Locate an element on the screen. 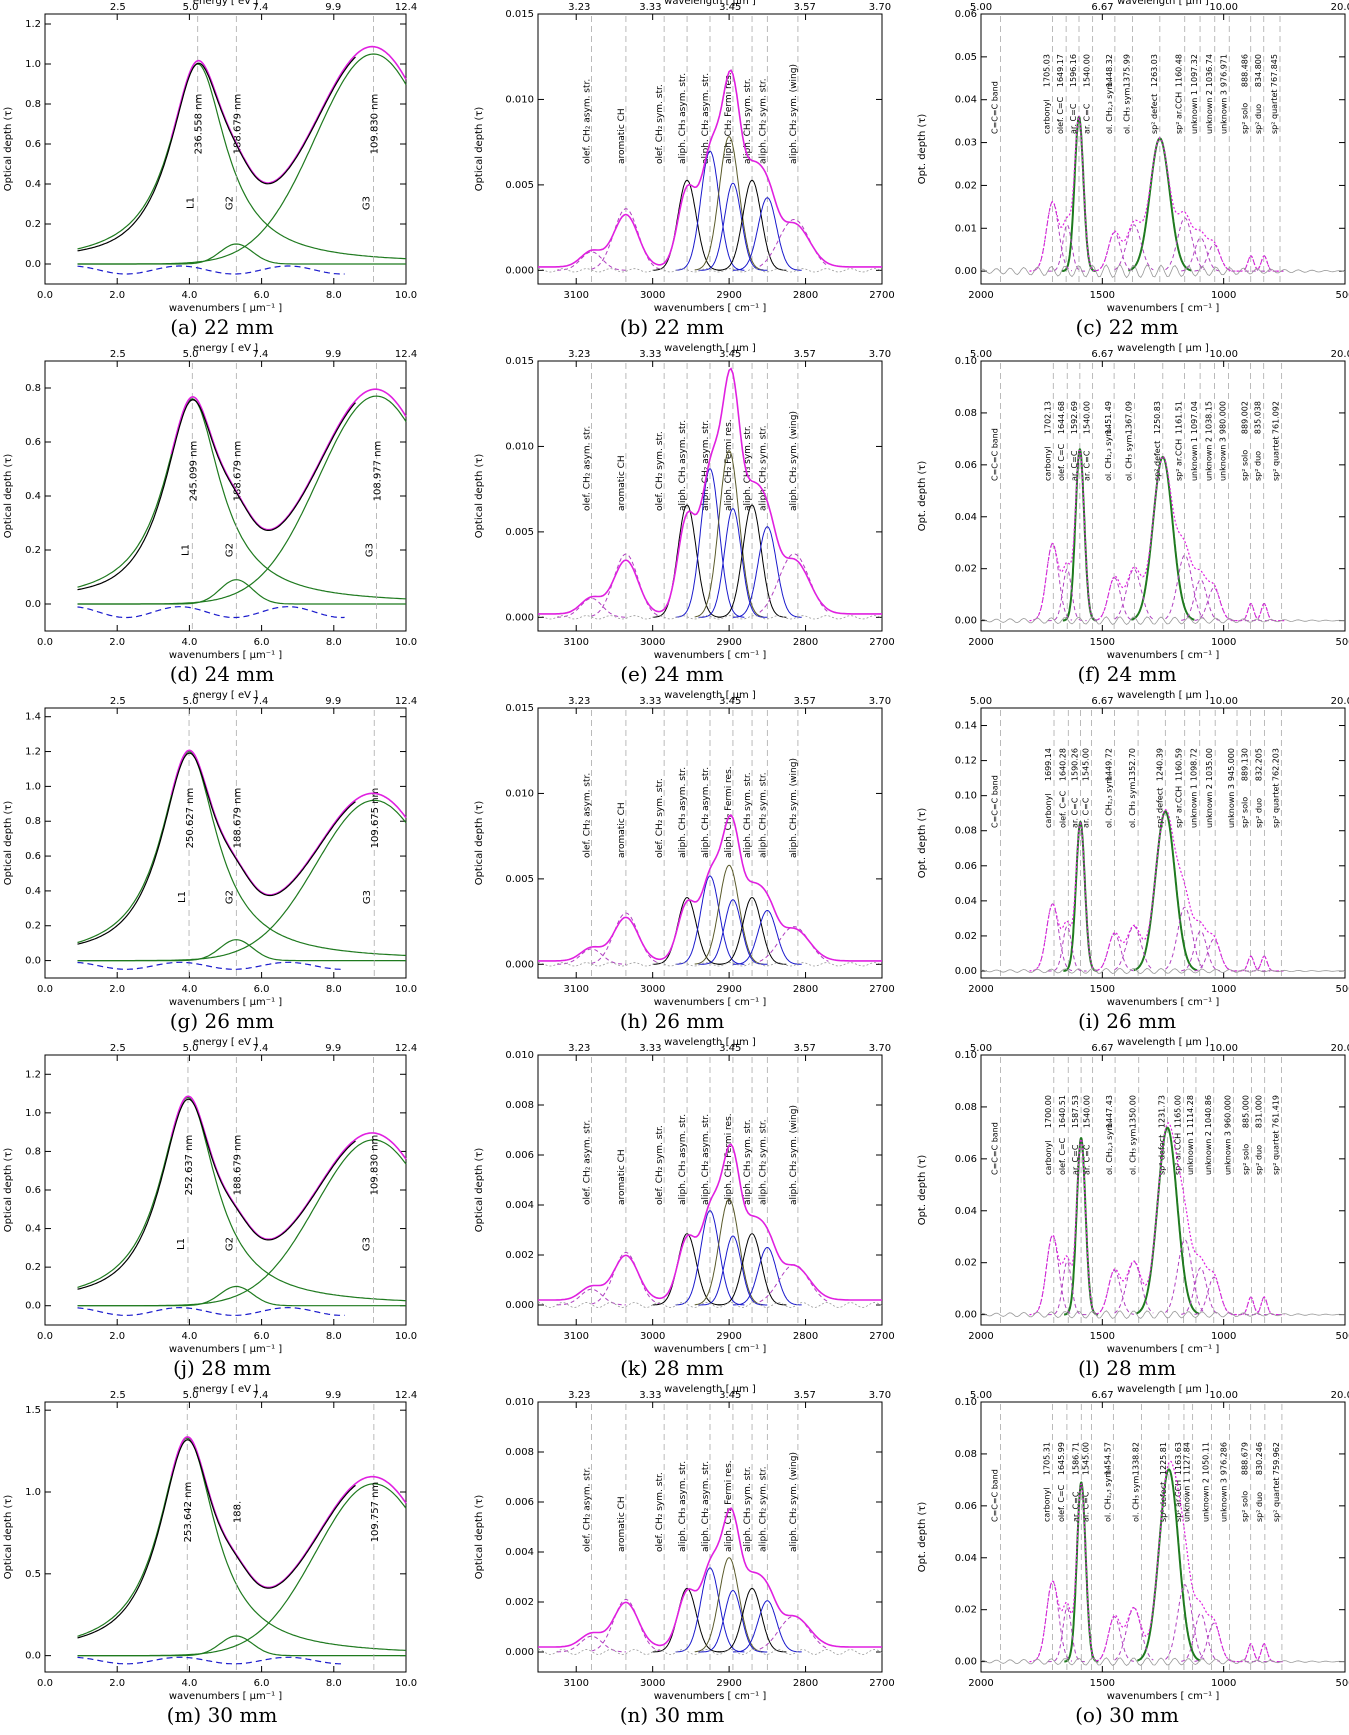 This screenshot has height=1735, width=1349. band-label: aliph. CH₃ asym. str. is located at coordinates (683, 1506).